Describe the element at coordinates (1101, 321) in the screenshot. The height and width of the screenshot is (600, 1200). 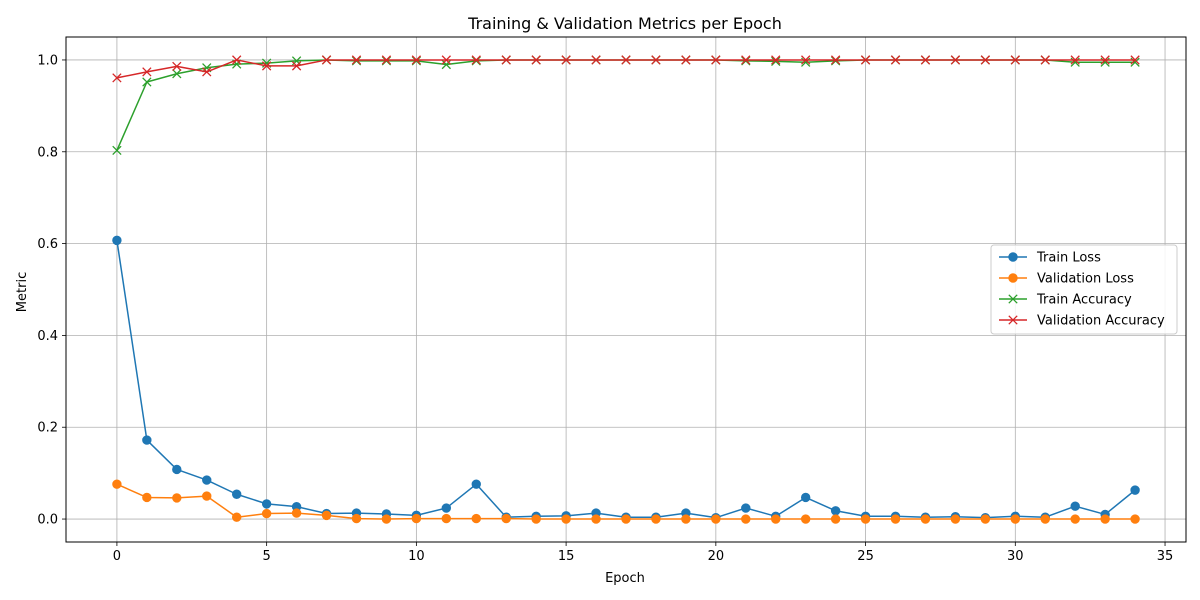
I see `legend-label: Validation Accuracy` at that location.